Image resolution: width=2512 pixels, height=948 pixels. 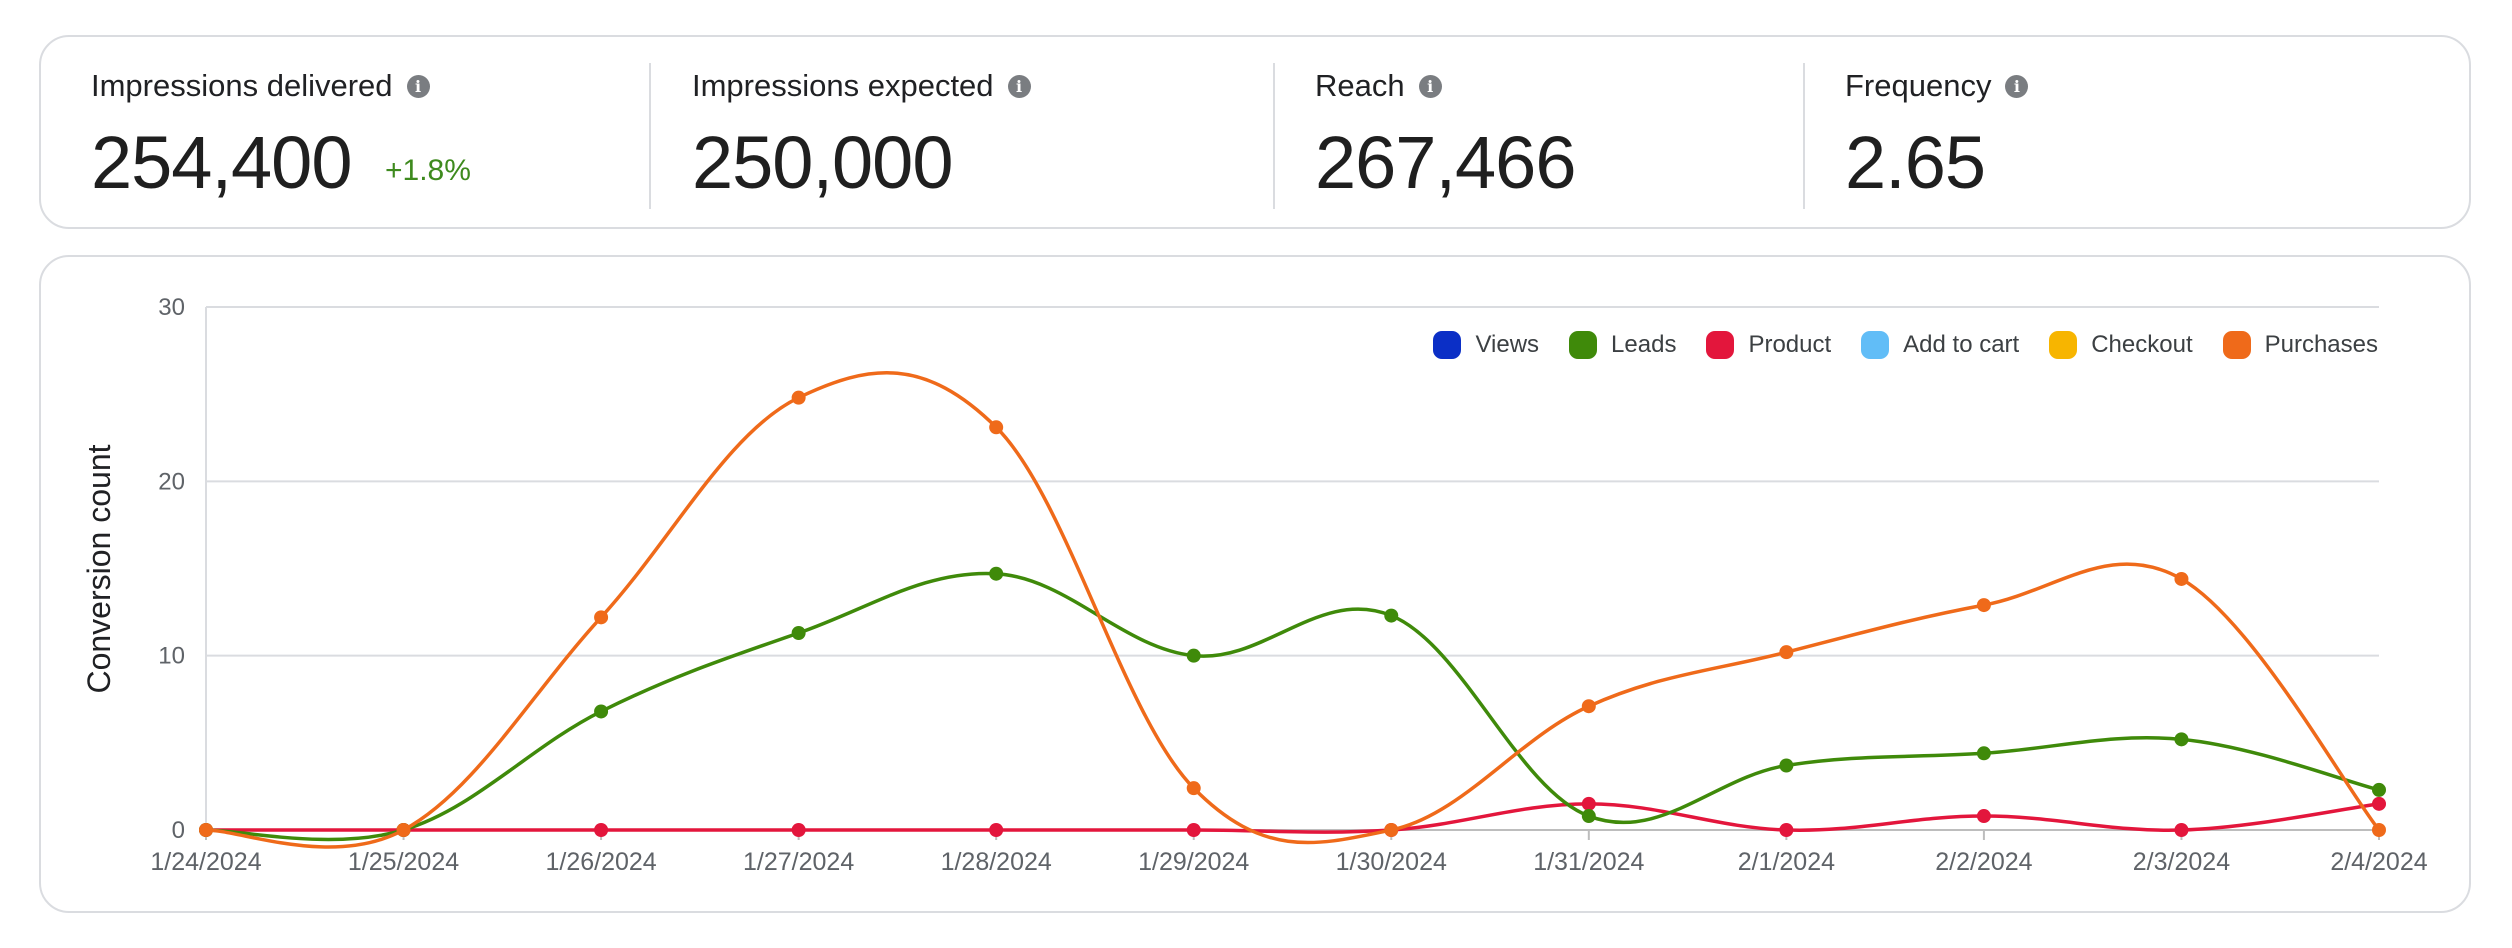 What do you see at coordinates (1360, 85) in the screenshot?
I see `kpi-label: Reach` at bounding box center [1360, 85].